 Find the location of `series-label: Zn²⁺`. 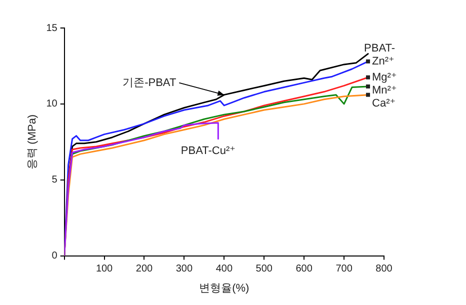

series-label: Zn²⁺ is located at coordinates (383, 61).